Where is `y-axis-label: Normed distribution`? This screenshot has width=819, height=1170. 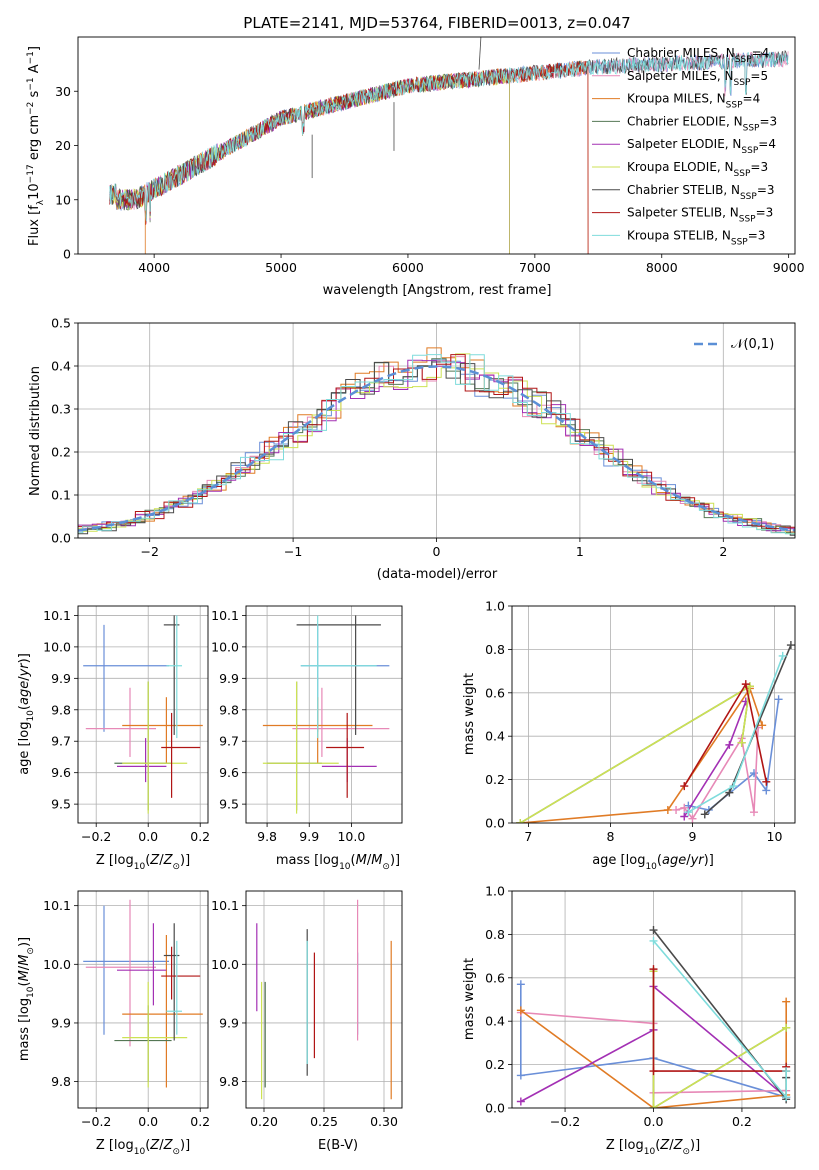
y-axis-label: Normed distribution is located at coordinates (35, 431).